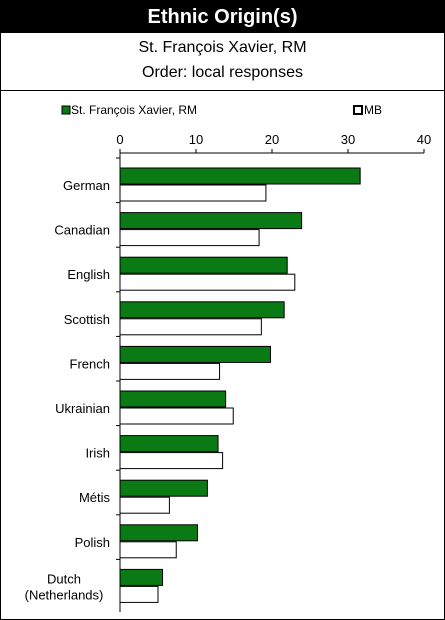 The image size is (445, 620). I want to click on order-note: Order: local responses, so click(222, 72).